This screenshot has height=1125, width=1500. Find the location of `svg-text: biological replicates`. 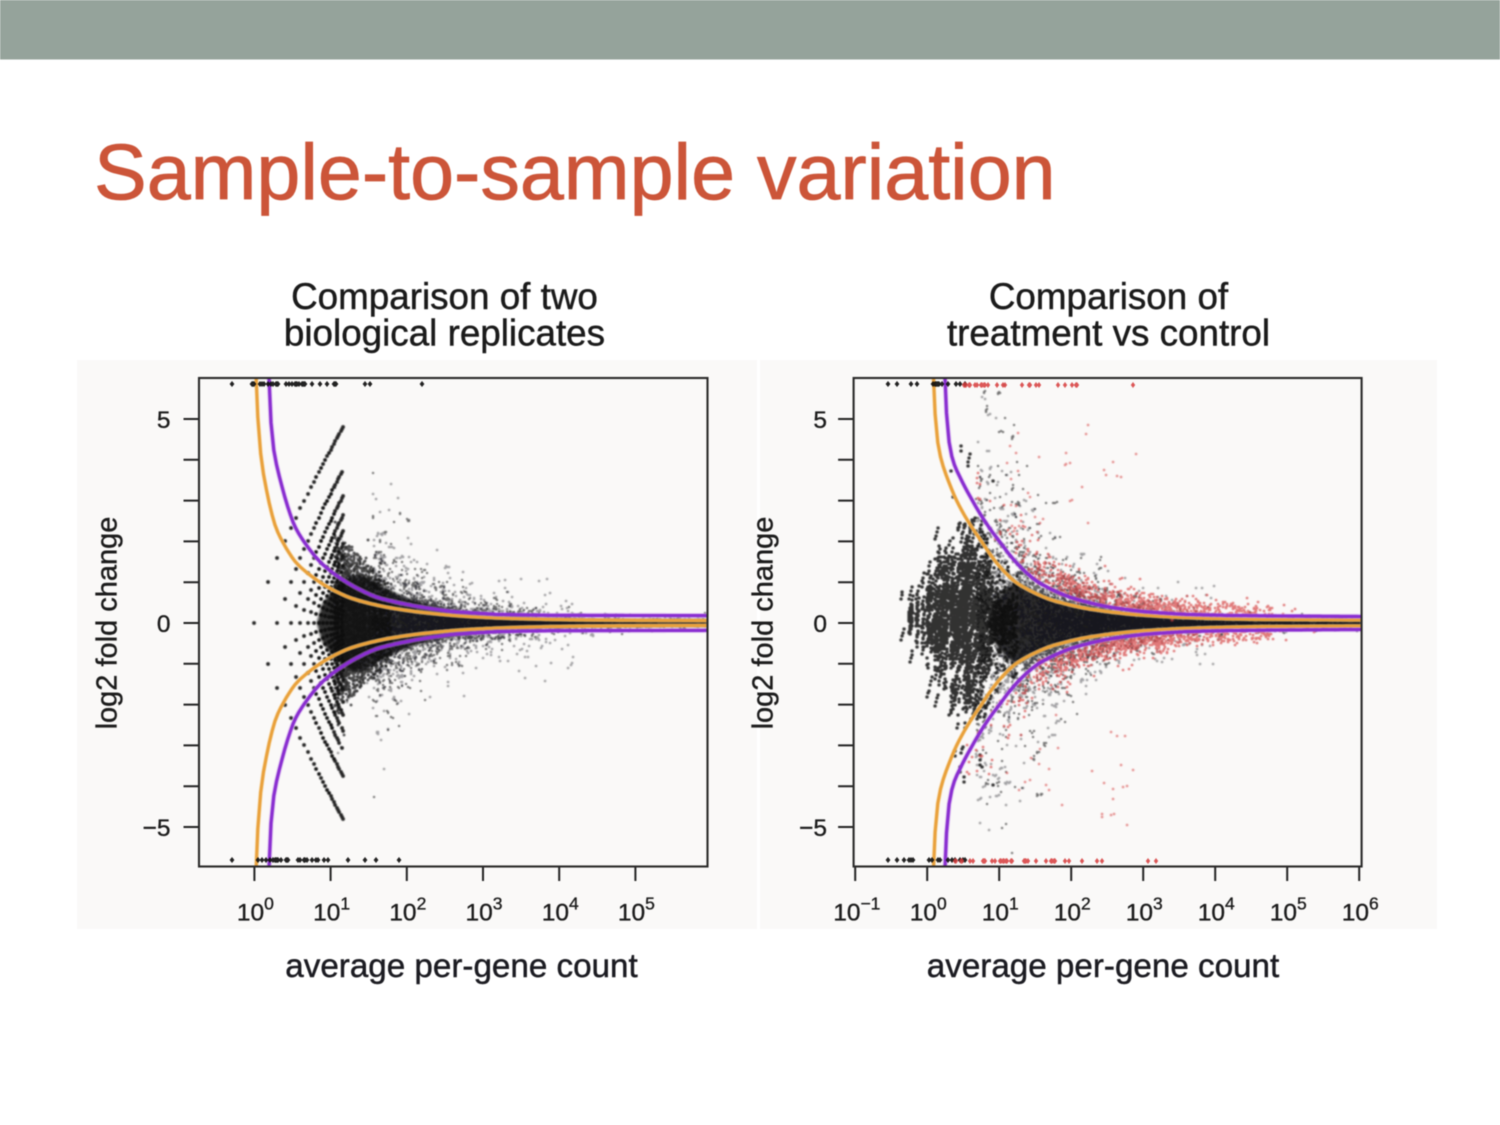

svg-text: biological replicates is located at coordinates (444, 333).